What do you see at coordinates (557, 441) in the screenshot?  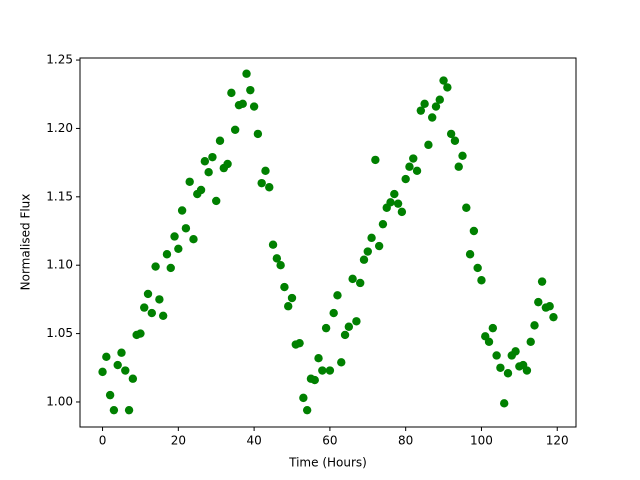 I see `x-tick-label: 120` at bounding box center [557, 441].